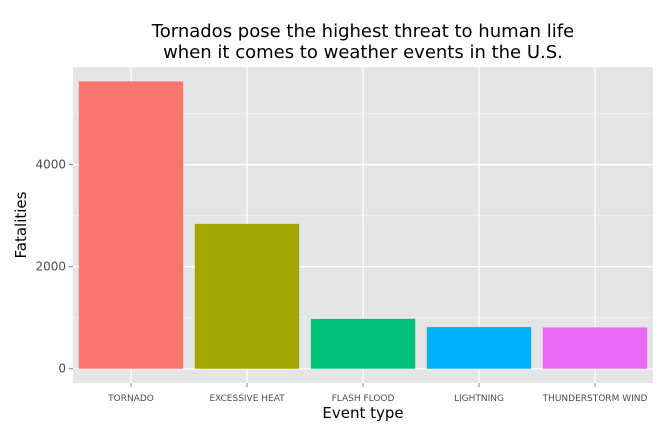 The height and width of the screenshot is (432, 672). I want to click on y-tick-label: 4000, so click(50, 165).